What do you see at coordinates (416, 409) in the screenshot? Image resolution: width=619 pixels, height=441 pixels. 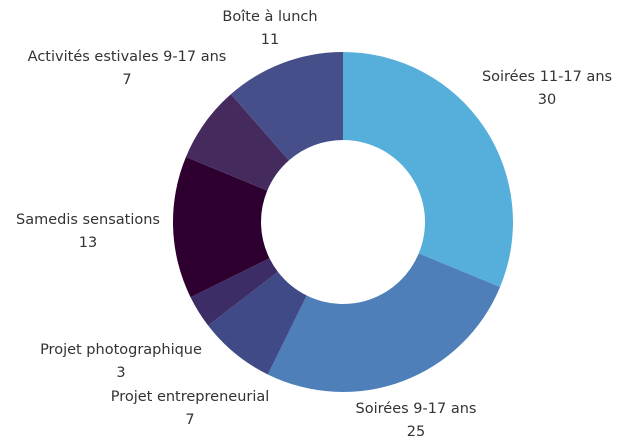 I see `slice-label: Soirées 9-17 ans` at bounding box center [416, 409].